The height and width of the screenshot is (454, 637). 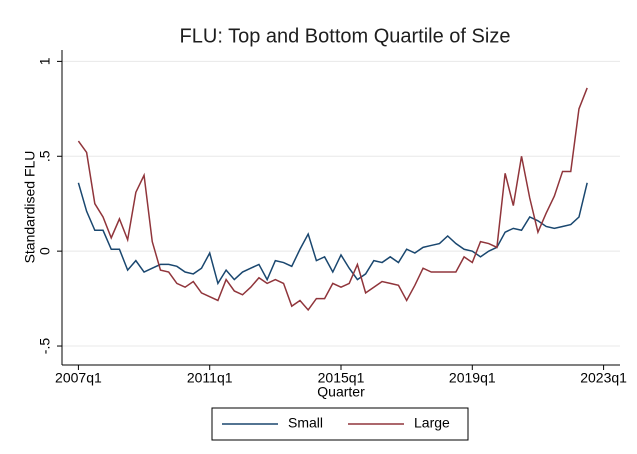 I want to click on x-tick-label: 2023q1, so click(x=603, y=378).